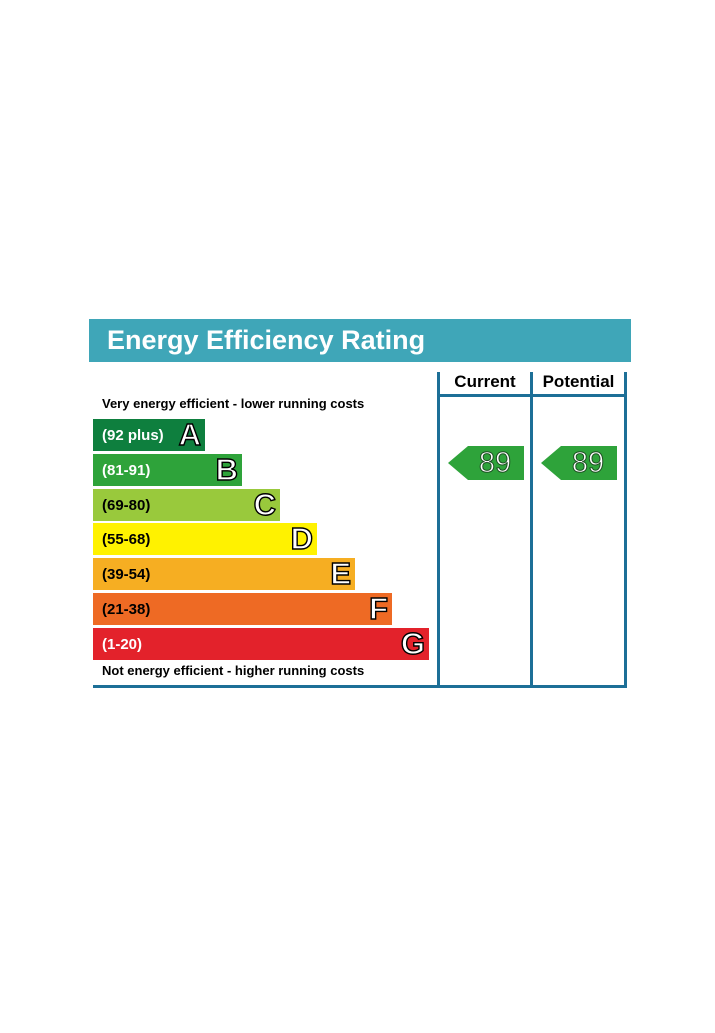 The width and height of the screenshot is (715, 1033). I want to click on band-letter: D, so click(302, 538).